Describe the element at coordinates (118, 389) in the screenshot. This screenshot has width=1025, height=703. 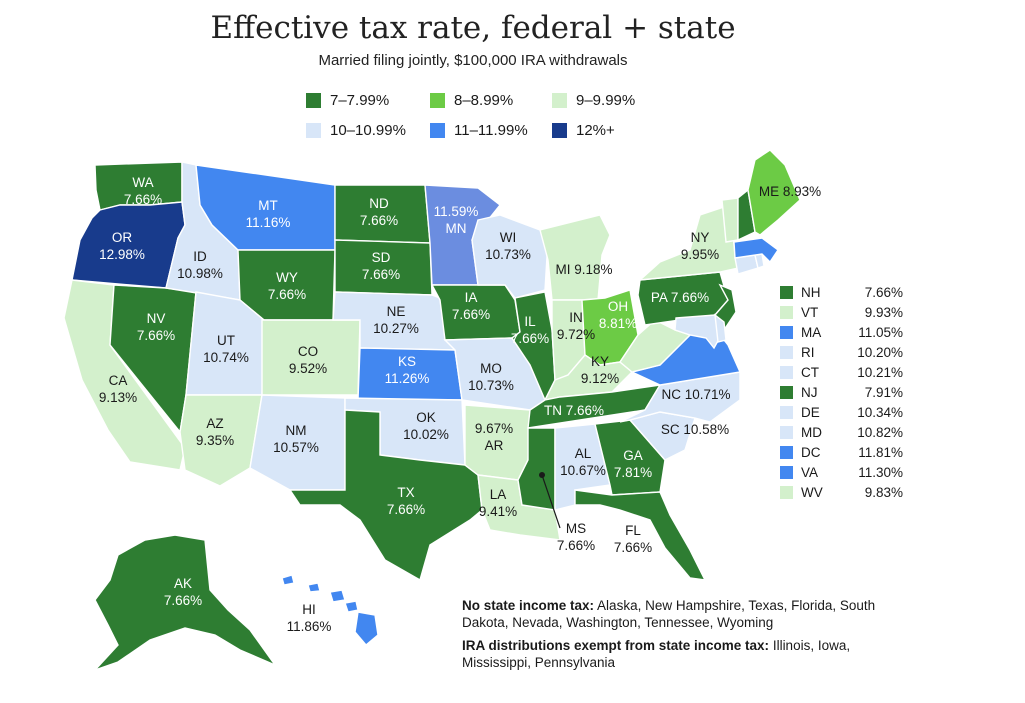
I see `state-label-CA: CA 9.13%` at that location.